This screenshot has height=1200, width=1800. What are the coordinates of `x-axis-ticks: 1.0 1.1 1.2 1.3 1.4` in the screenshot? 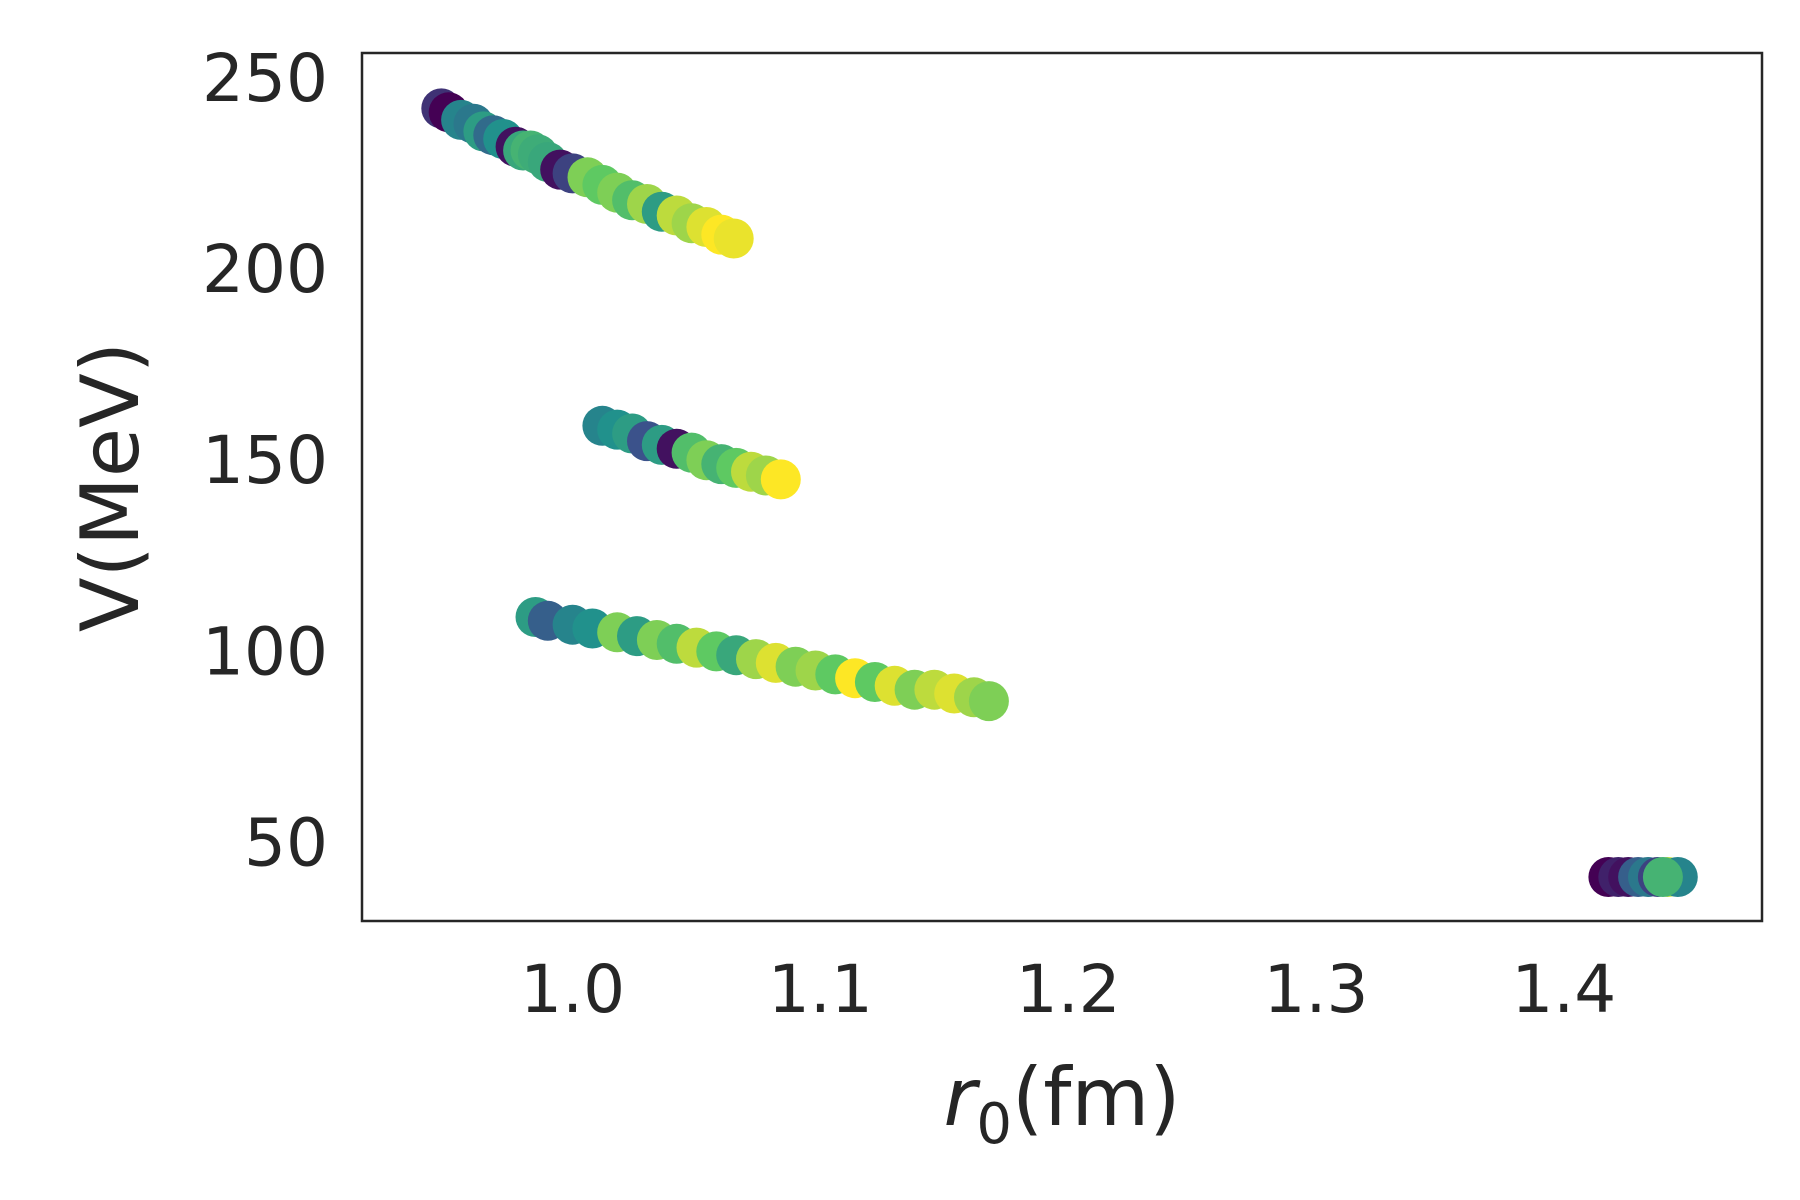 It's located at (1068, 989).